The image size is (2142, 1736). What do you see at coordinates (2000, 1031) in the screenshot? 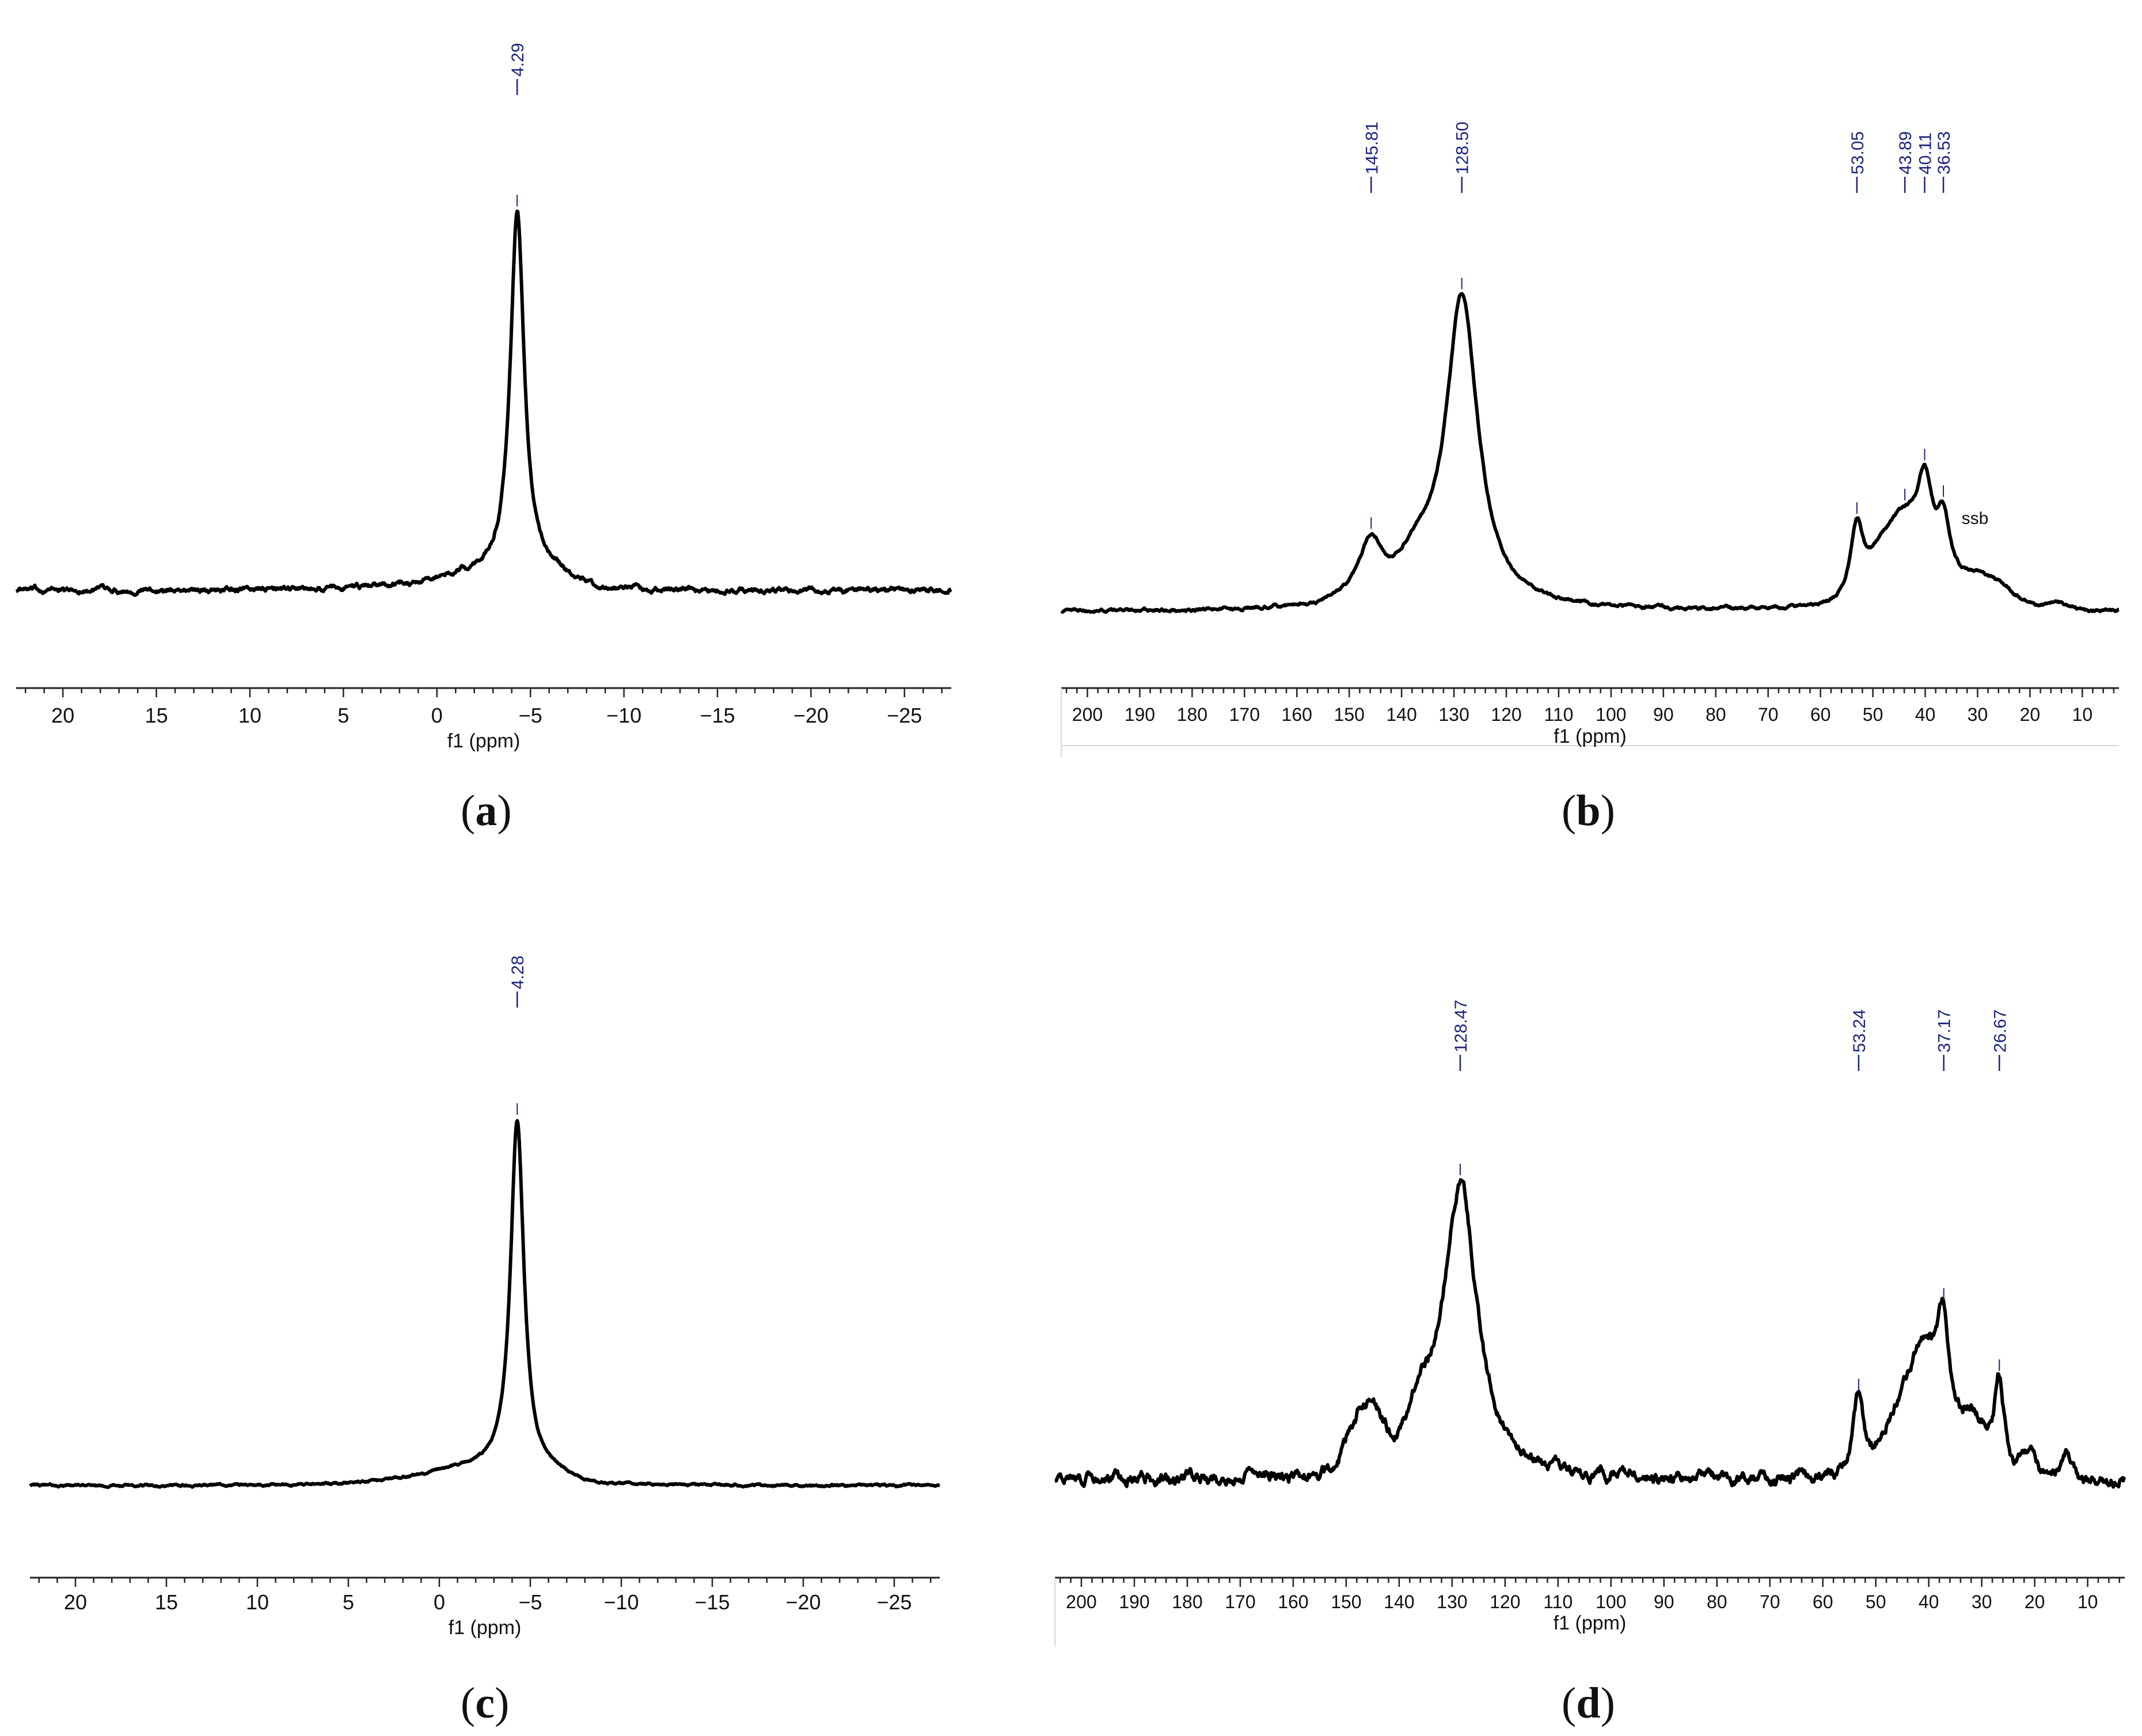
I see `peak-label-text: 26.67` at bounding box center [2000, 1031].